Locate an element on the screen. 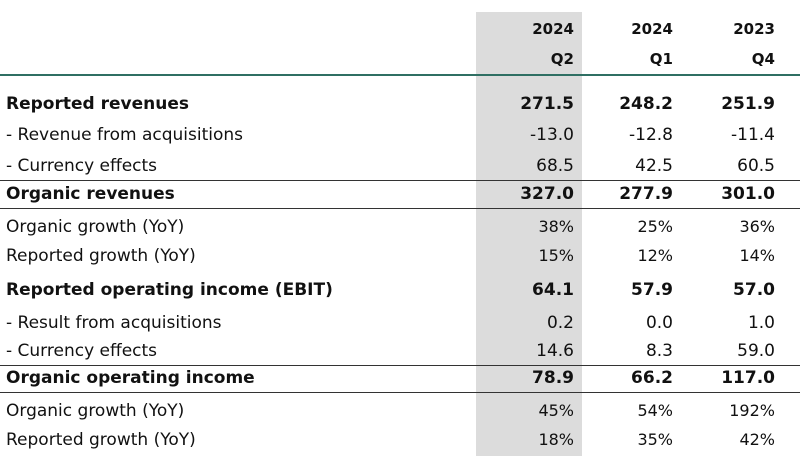 This screenshot has width=800, height=465. cell-2024-q2: 327.0 is located at coordinates (547, 194).